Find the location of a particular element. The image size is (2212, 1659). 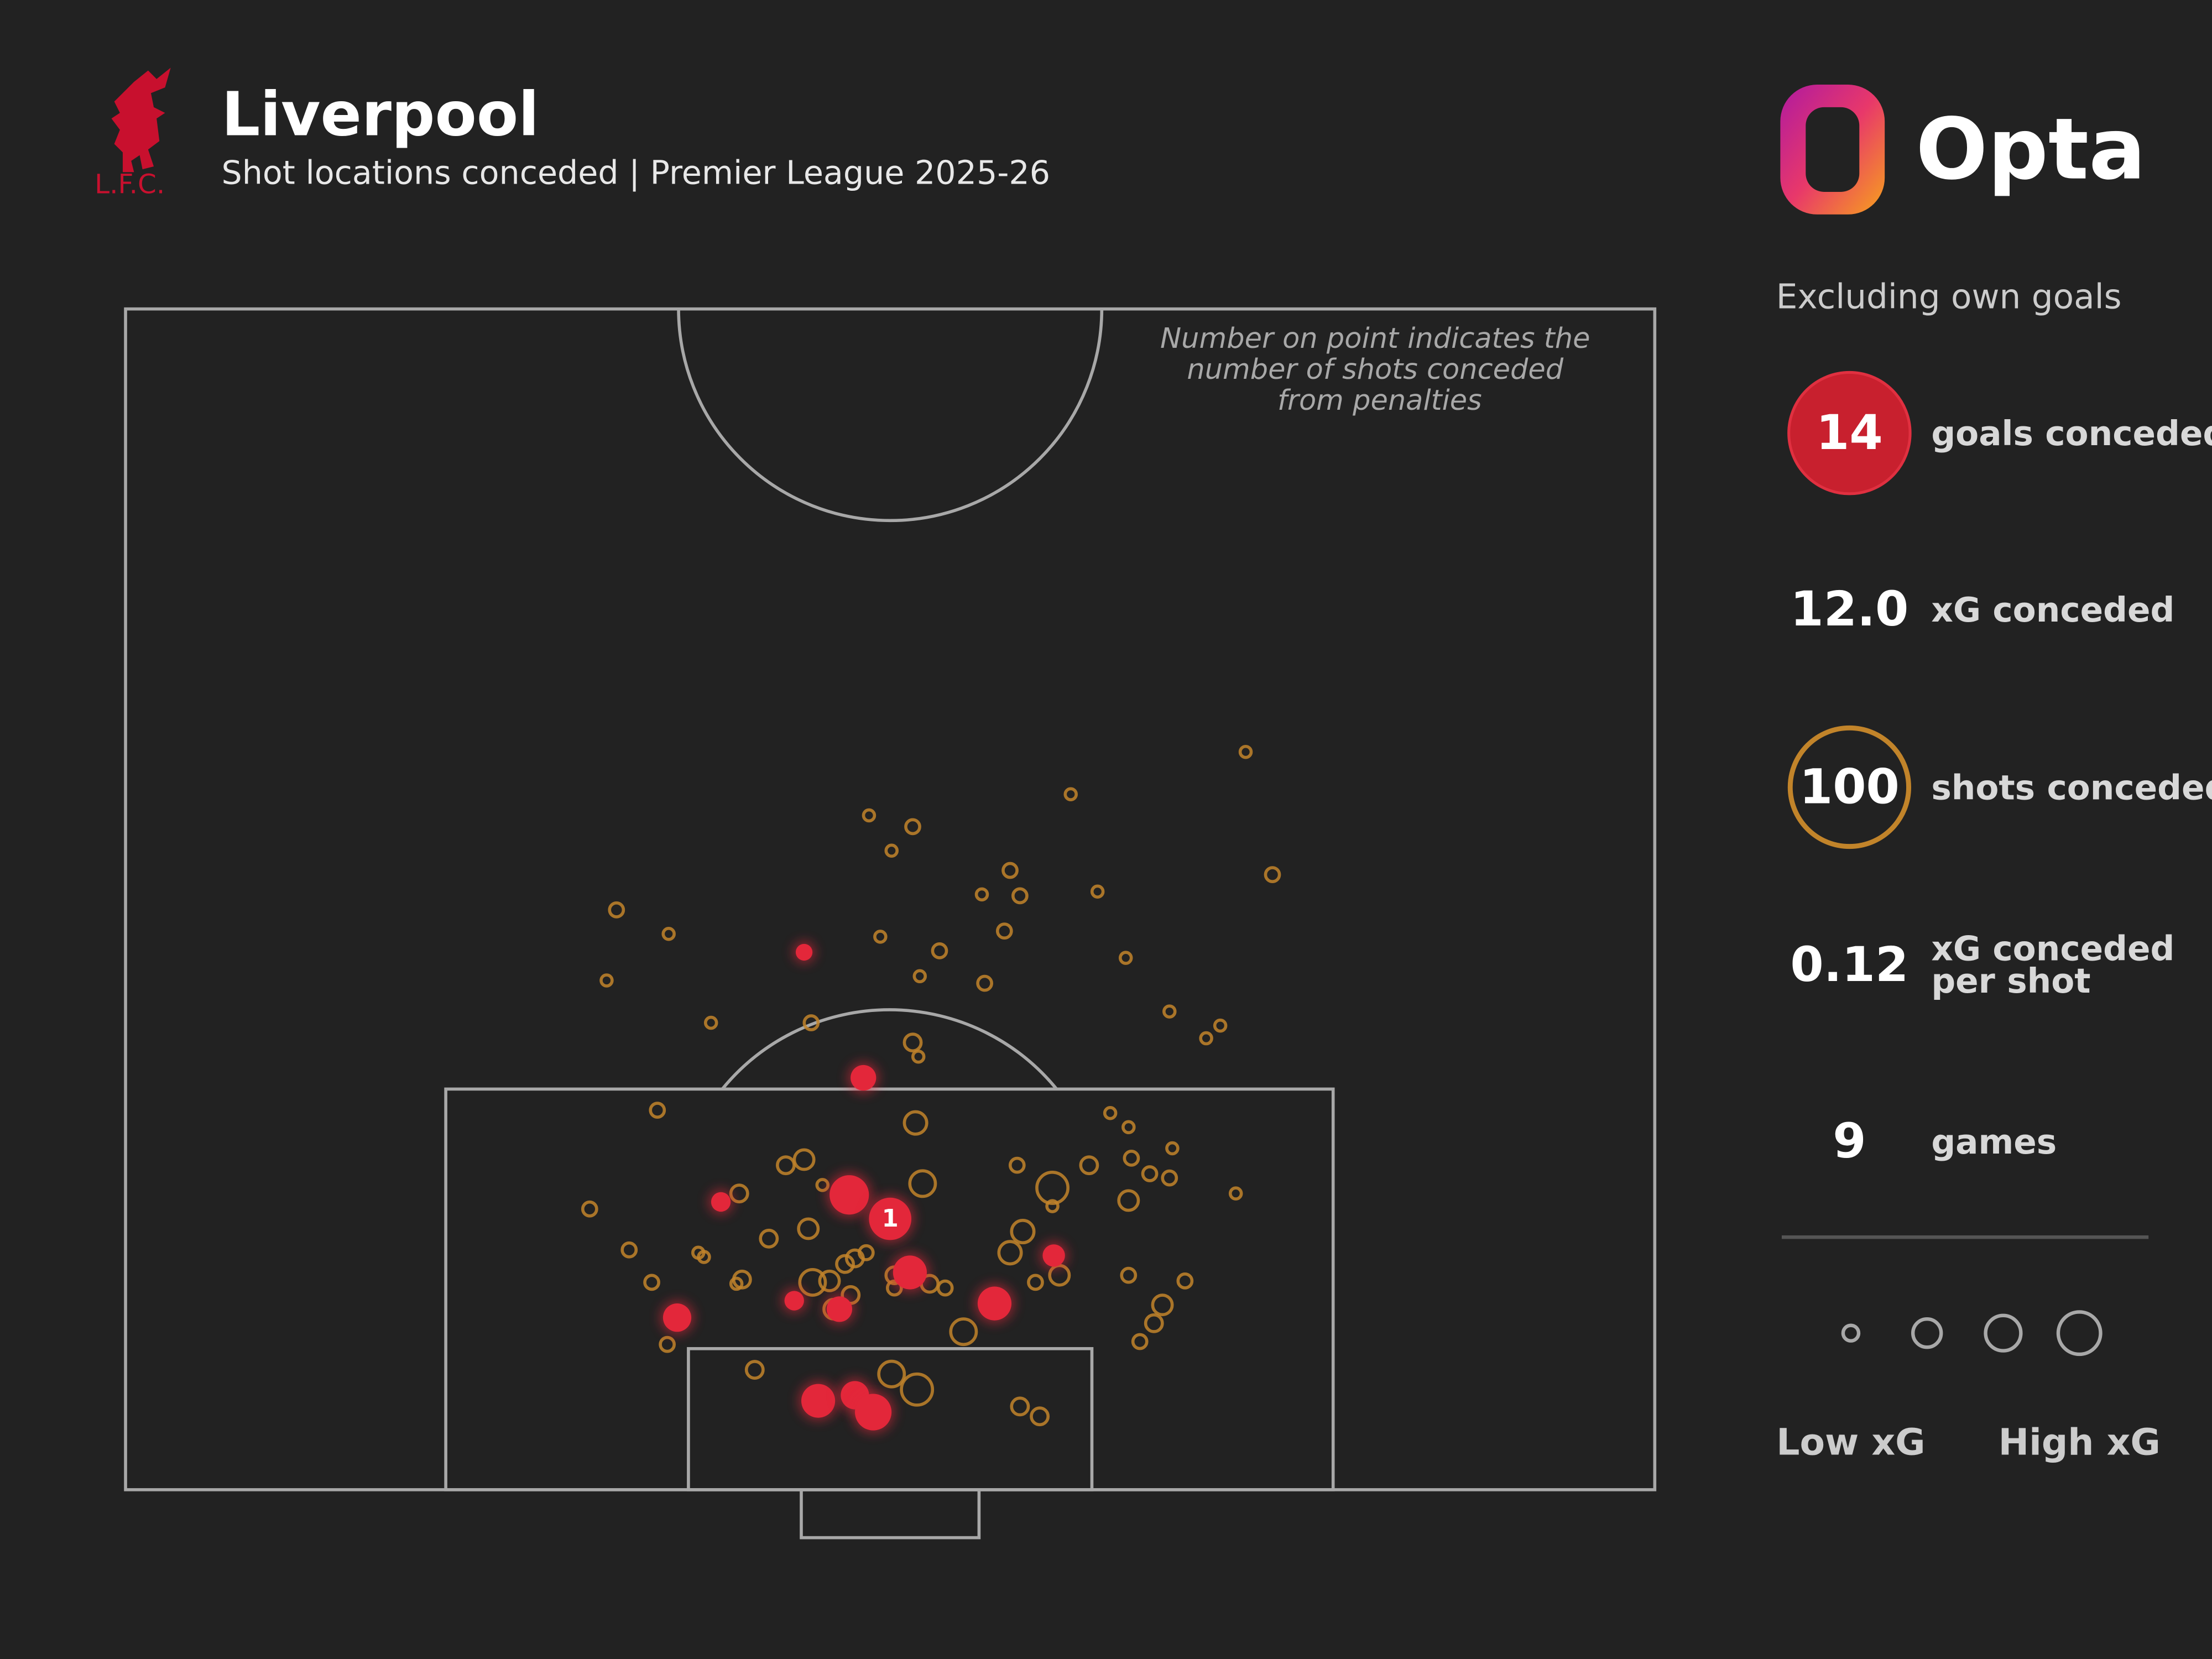

stat-label-line: goals conceded is located at coordinates (2072, 434).